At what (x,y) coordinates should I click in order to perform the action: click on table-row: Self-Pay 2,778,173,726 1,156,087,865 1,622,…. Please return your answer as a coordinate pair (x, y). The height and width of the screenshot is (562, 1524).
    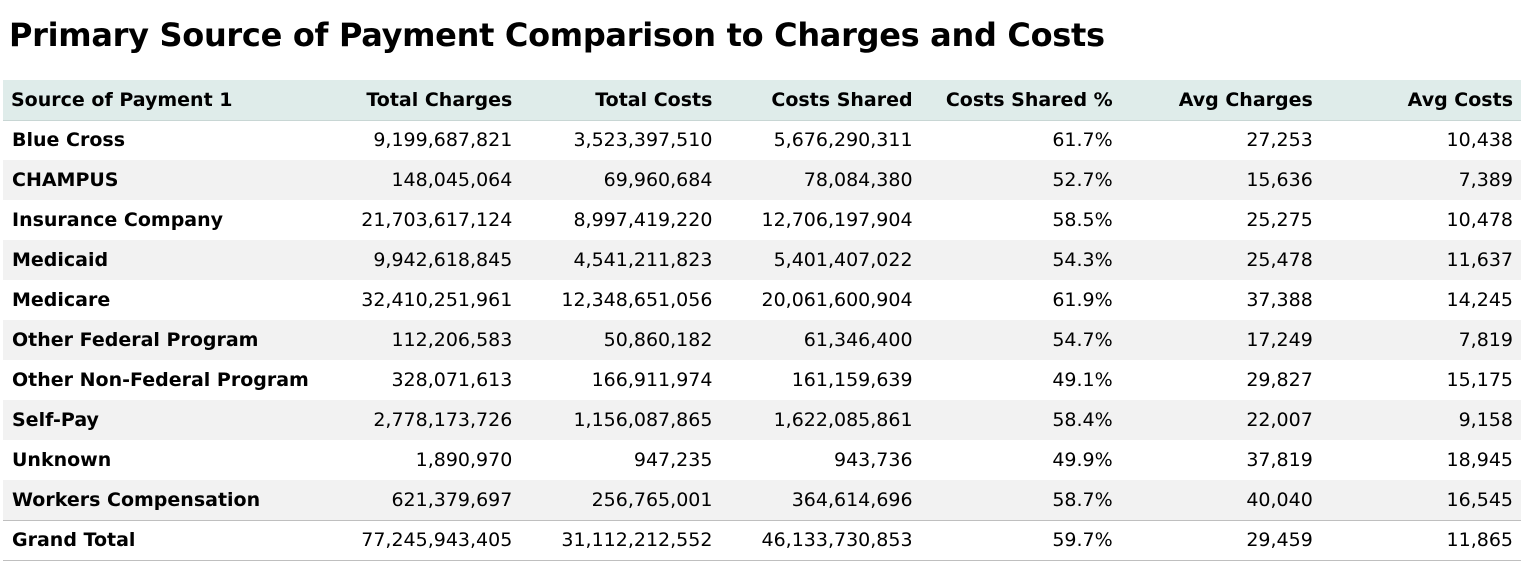
    Looking at the image, I should click on (762, 420).